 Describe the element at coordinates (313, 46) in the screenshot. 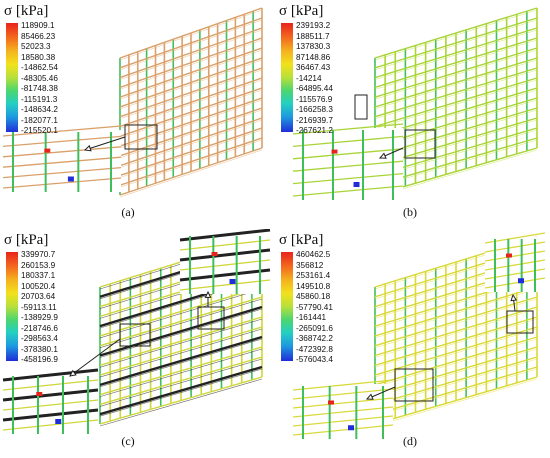

I see `legend-tick: 137830.3` at that location.